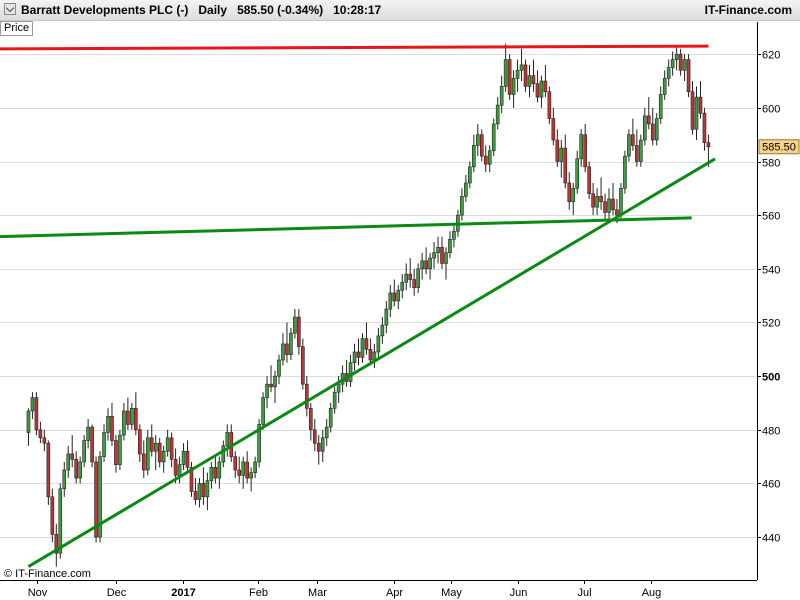 The height and width of the screenshot is (600, 800). What do you see at coordinates (354, 47) in the screenshot?
I see `resistance-line` at bounding box center [354, 47].